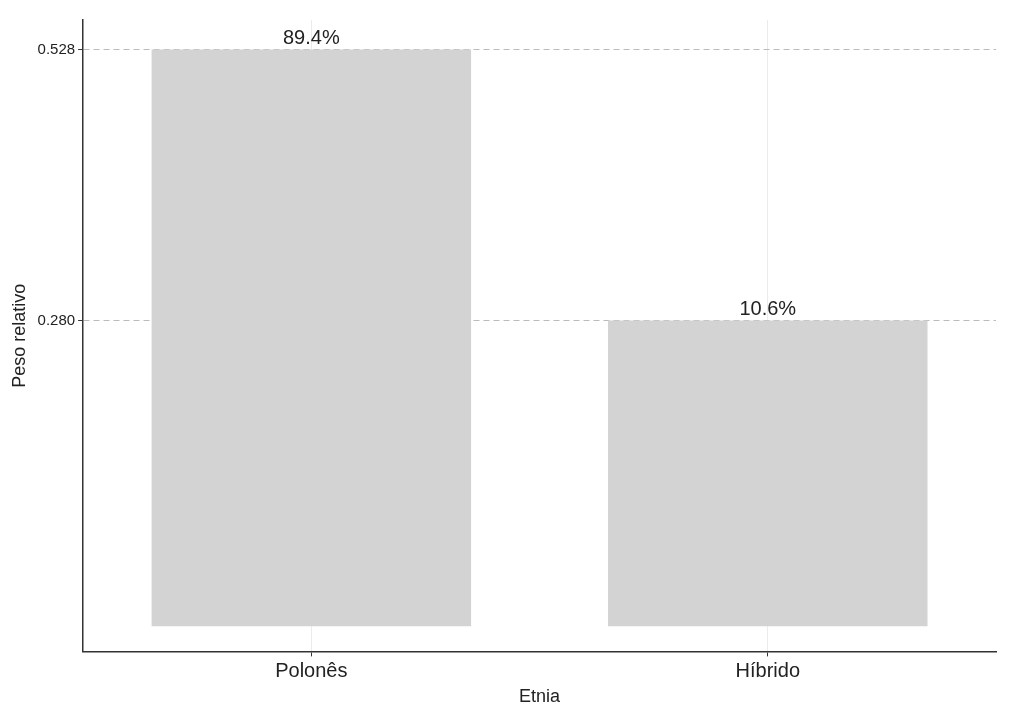 The image size is (1016, 708). Describe the element at coordinates (56, 48) in the screenshot. I see `y-tick-label: 0.528` at that location.